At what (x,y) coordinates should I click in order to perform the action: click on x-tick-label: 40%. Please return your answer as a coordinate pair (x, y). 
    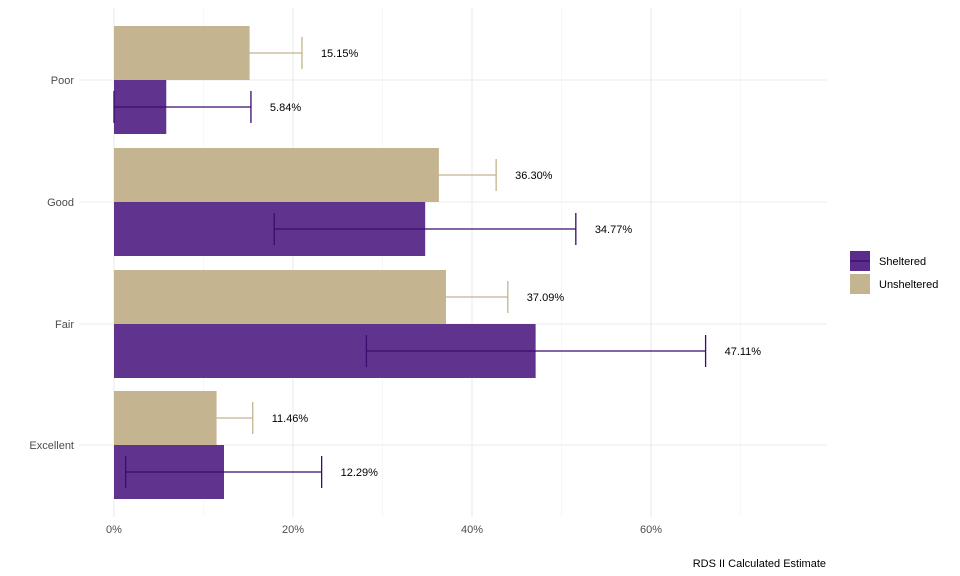
    Looking at the image, I should click on (472, 530).